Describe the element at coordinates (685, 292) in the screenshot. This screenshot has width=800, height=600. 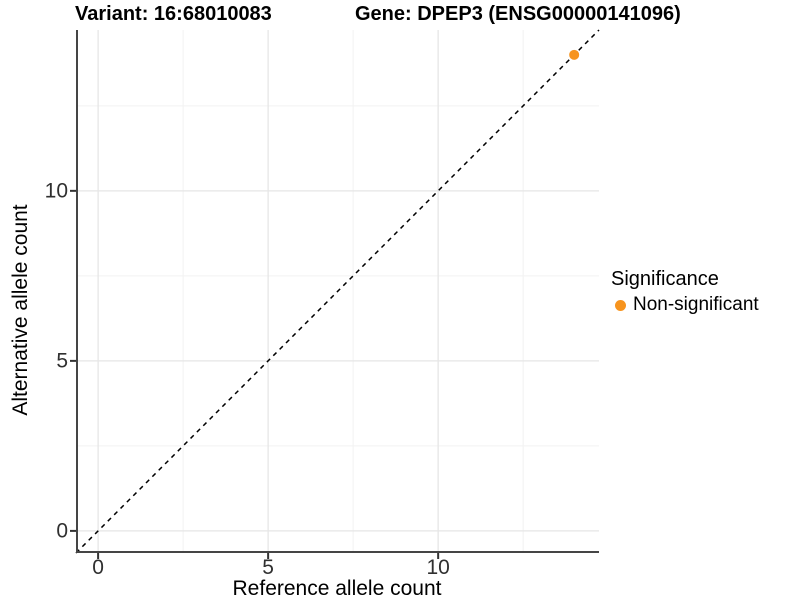
I see `legend: Significance Non-significant` at that location.